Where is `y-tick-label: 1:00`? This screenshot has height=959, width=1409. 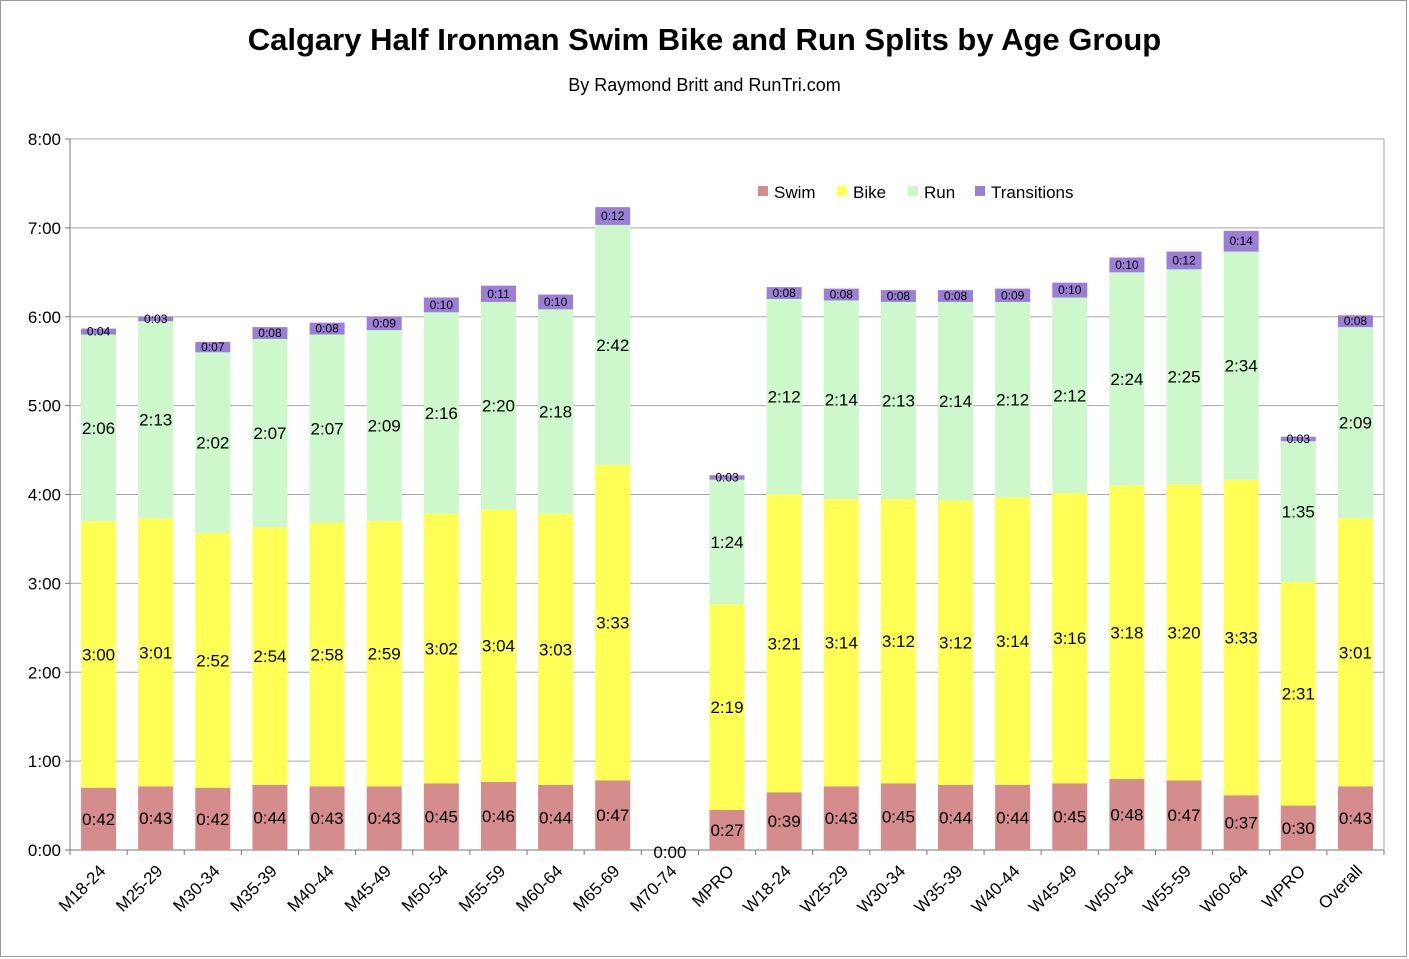
y-tick-label: 1:00 is located at coordinates (44, 761).